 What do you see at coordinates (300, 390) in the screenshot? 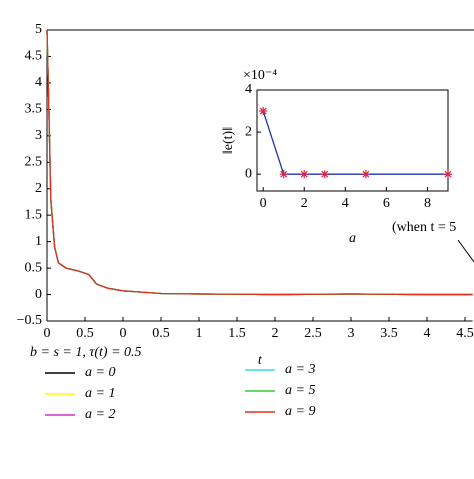
I see `legend-label: a = 5` at bounding box center [300, 390].